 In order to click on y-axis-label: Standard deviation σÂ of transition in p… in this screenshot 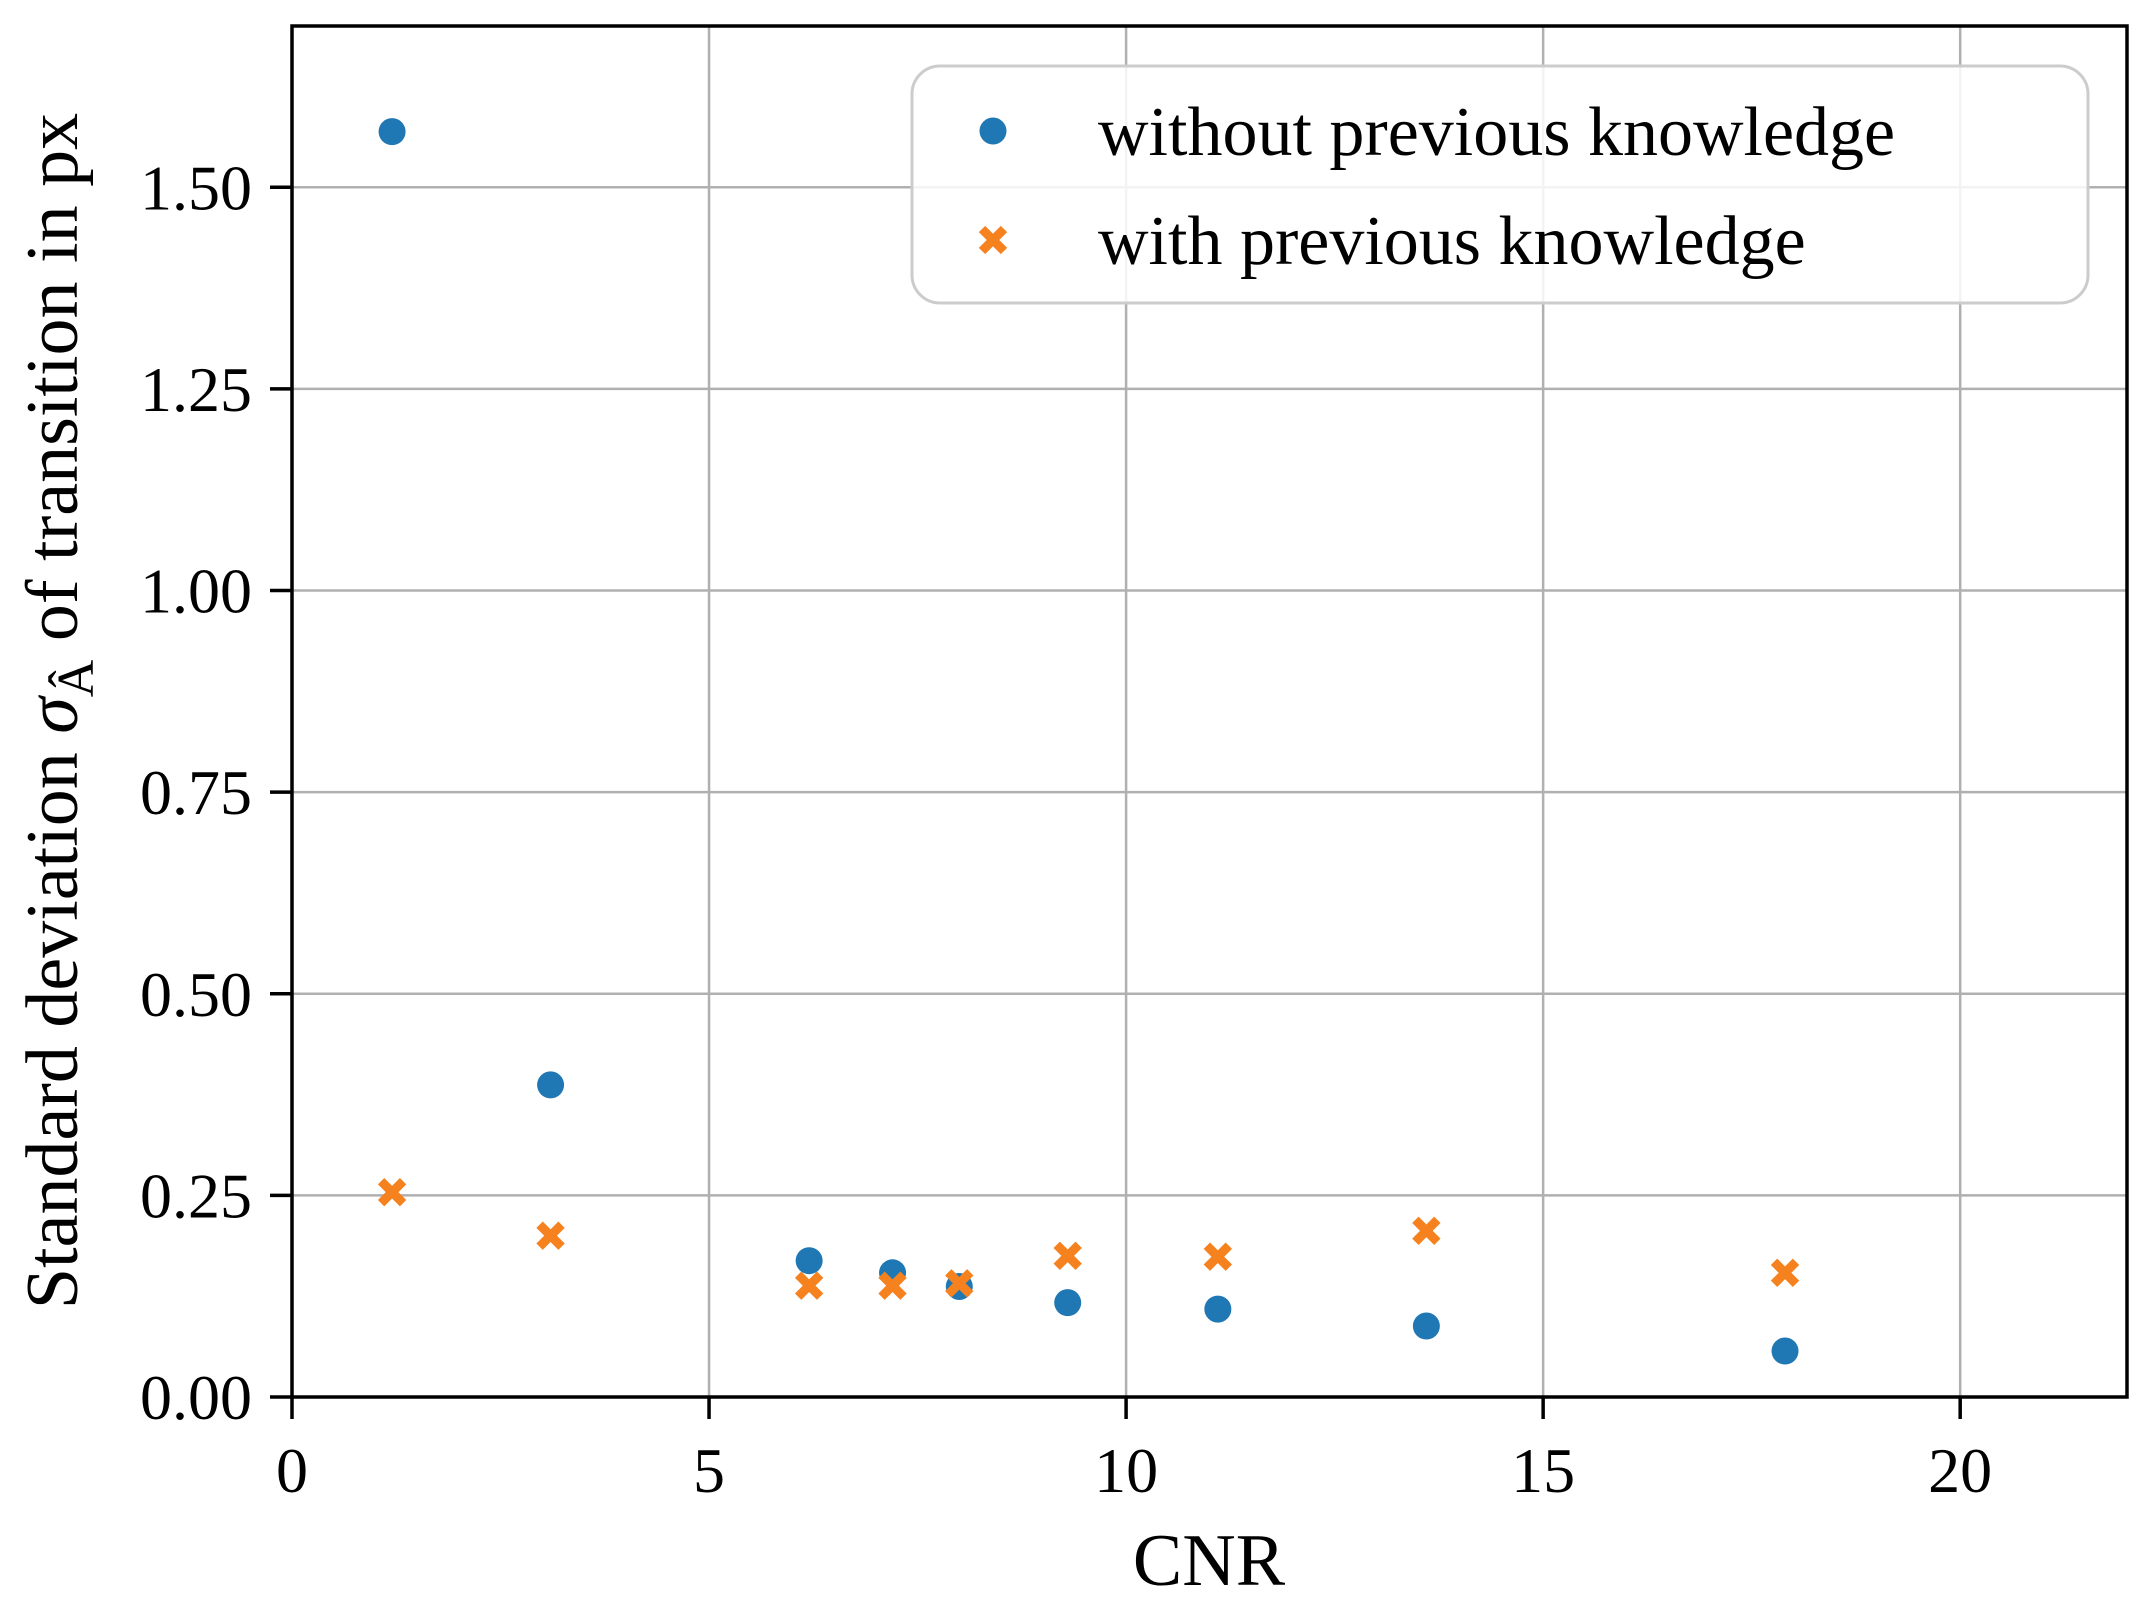, I will do `click(58, 711)`.